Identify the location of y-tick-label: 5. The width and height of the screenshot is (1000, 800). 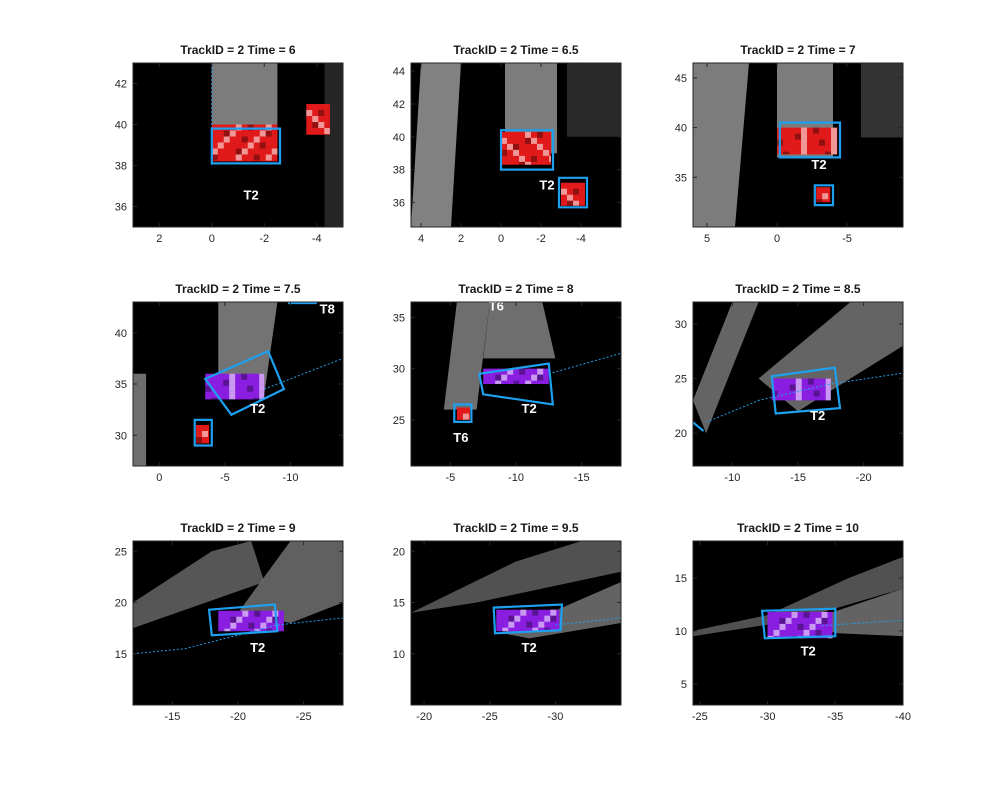
(684, 685).